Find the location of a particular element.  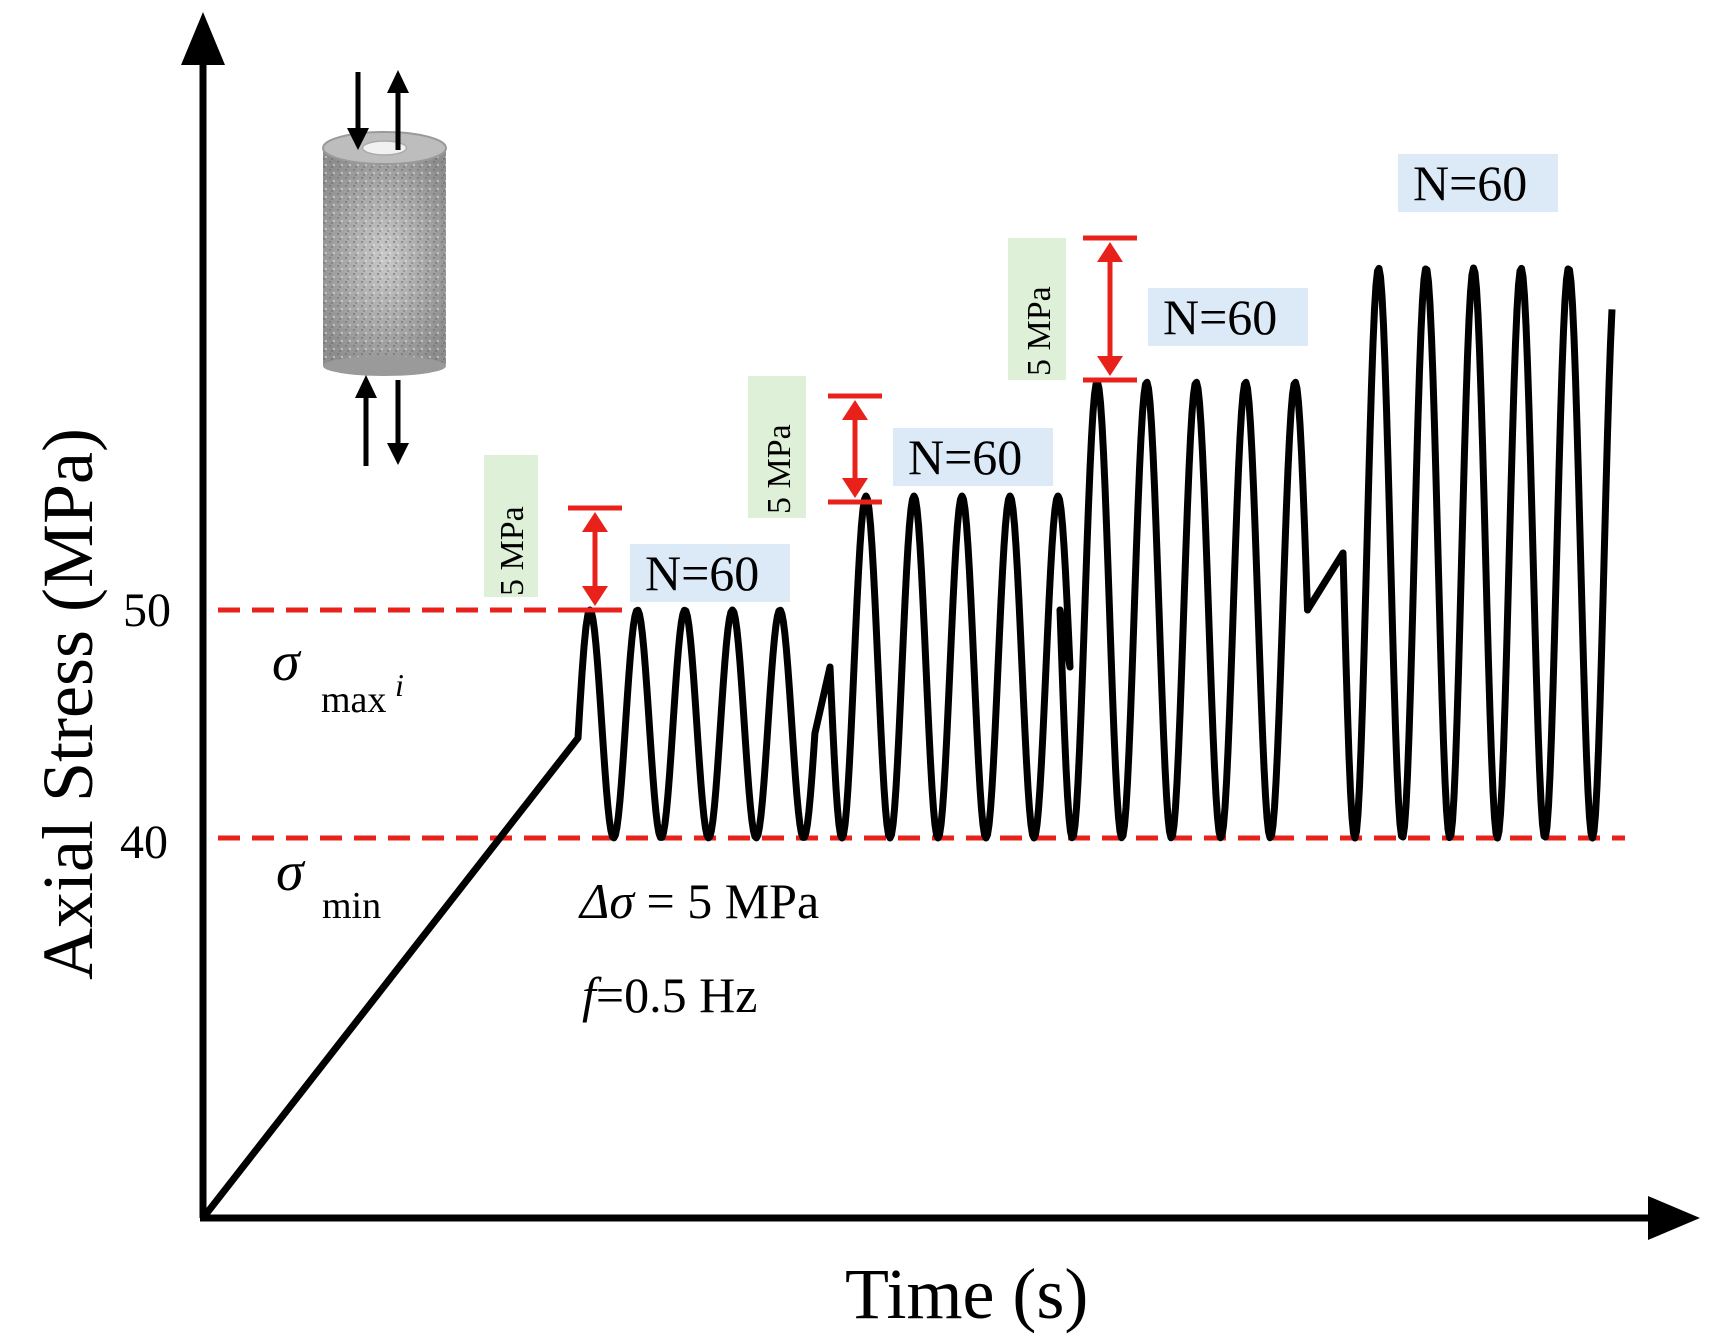

step-label-3: 5 MPa is located at coordinates (1037, 309).